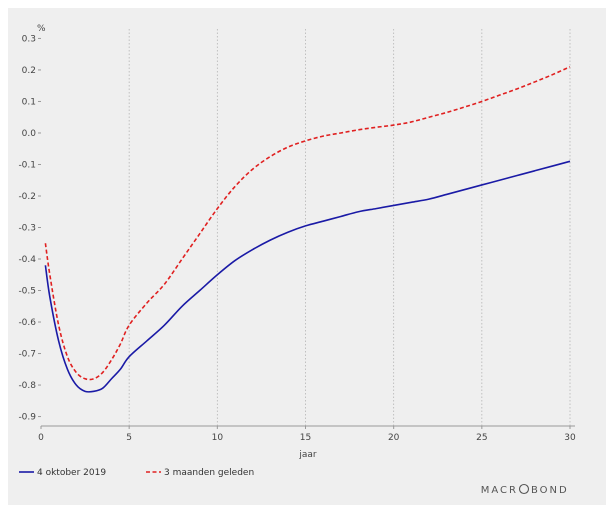 The image size is (614, 513). I want to click on macrobond-logo: MACR BOND, so click(525, 489).